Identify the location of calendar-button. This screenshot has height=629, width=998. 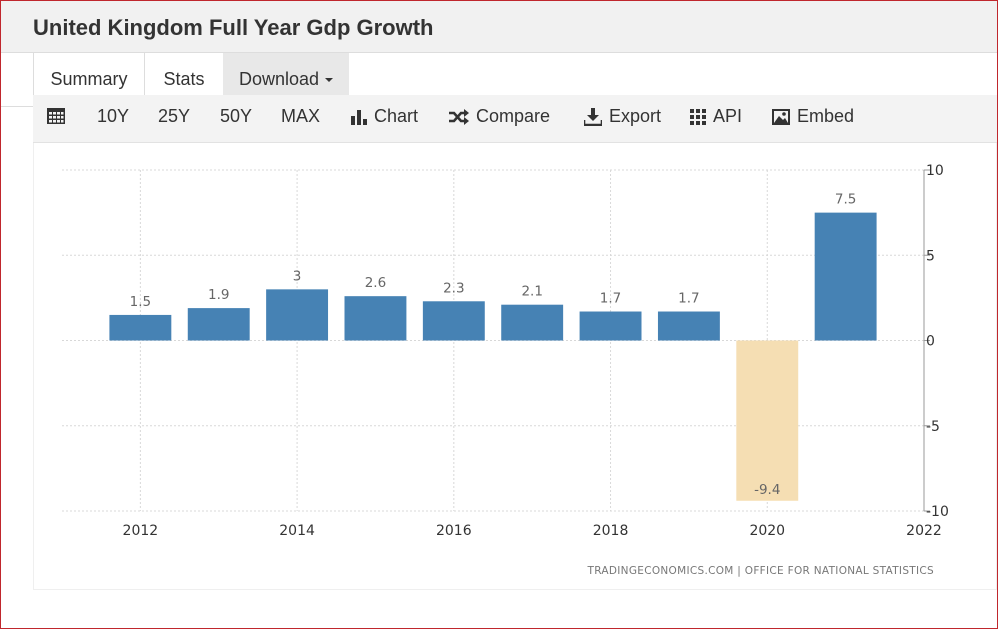
(56, 116).